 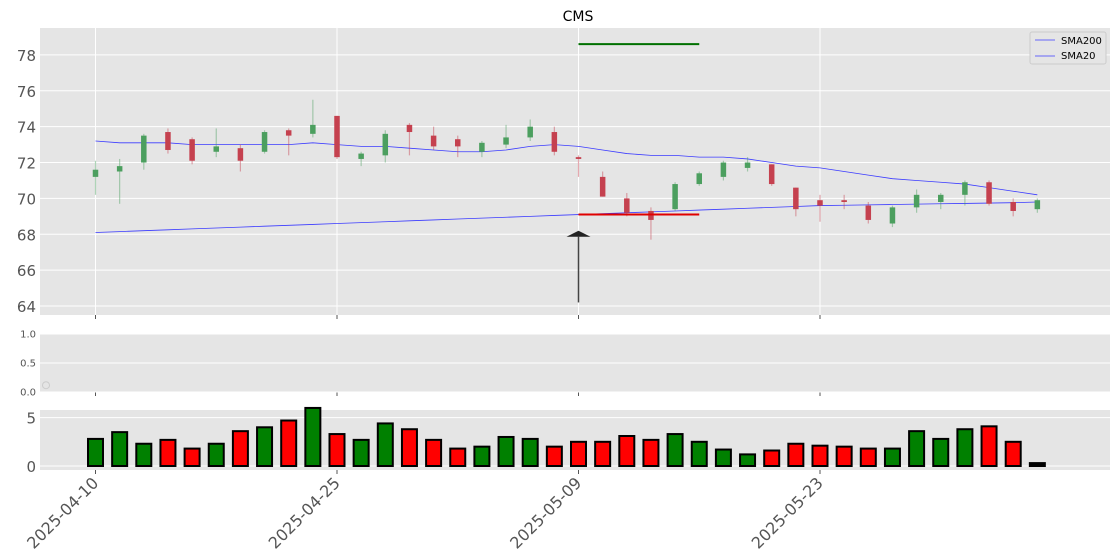 I want to click on indicator-y-tick-1: 0.5, so click(x=28, y=364).